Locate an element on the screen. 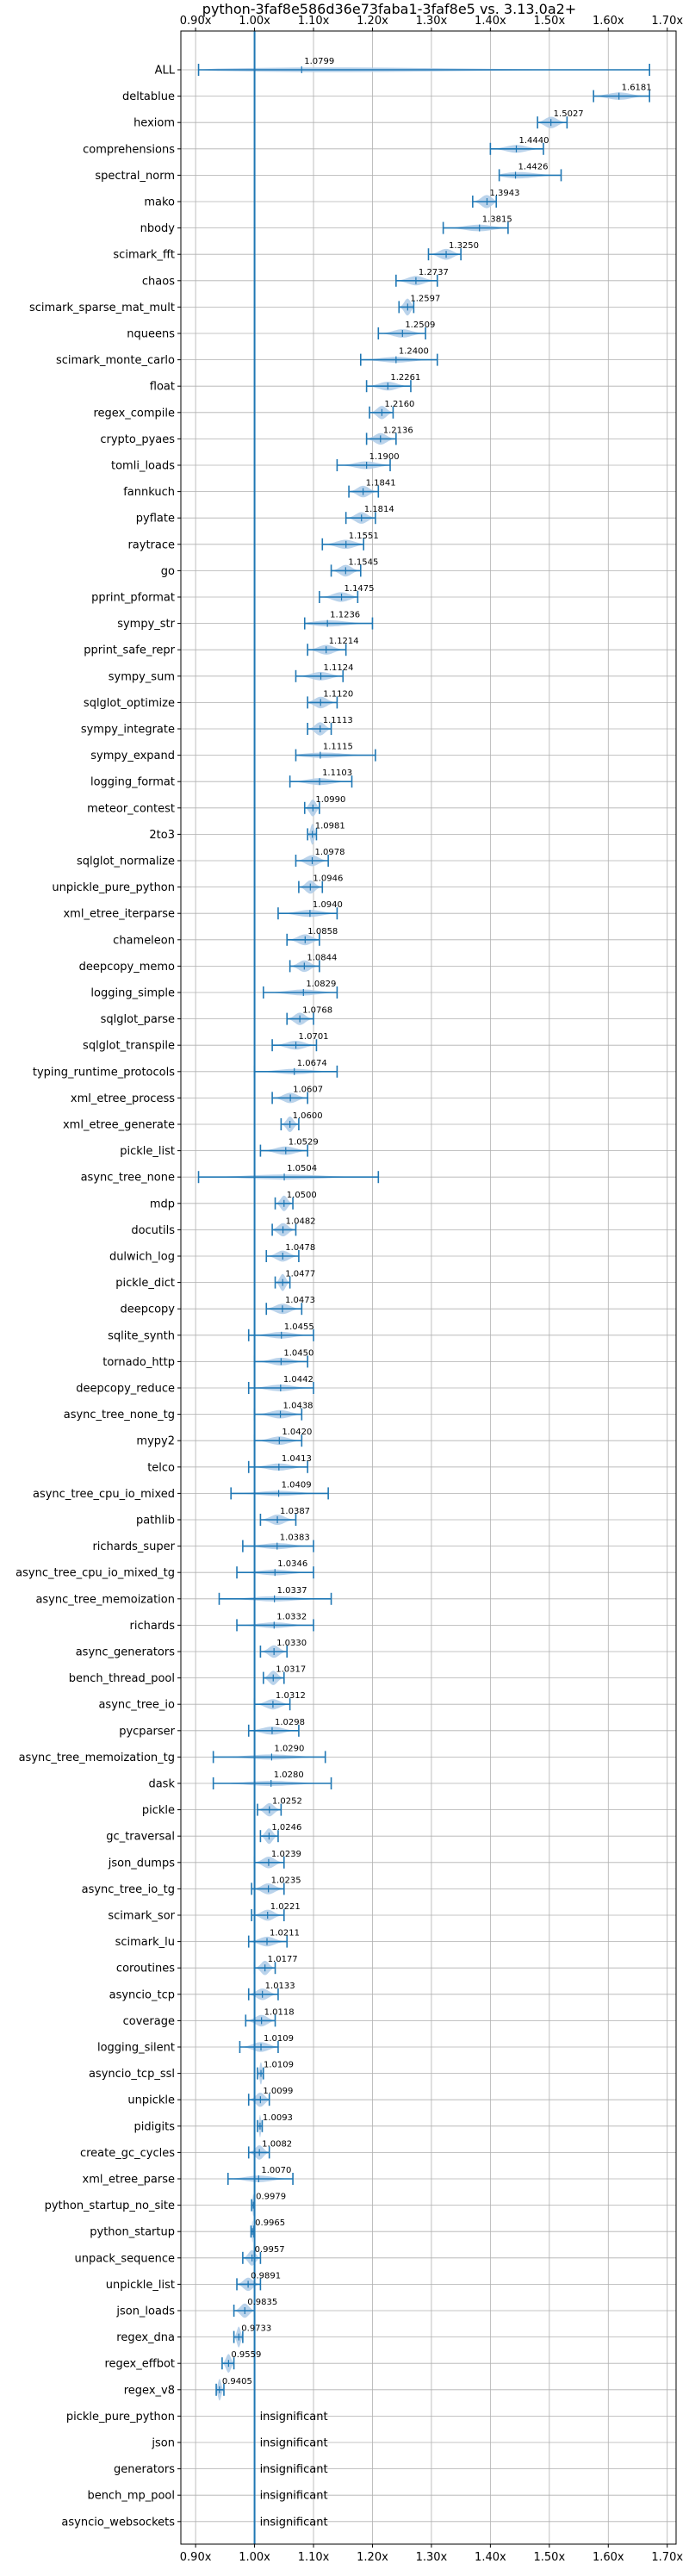 The image size is (689, 2576). category-label: docutils is located at coordinates (153, 1231).